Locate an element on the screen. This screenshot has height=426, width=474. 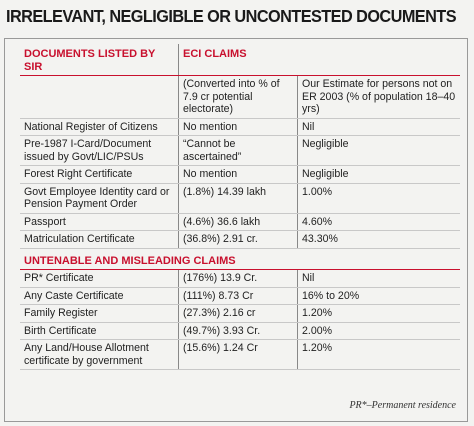
column-header: ECI CLAIMS is located at coordinates (319, 60).